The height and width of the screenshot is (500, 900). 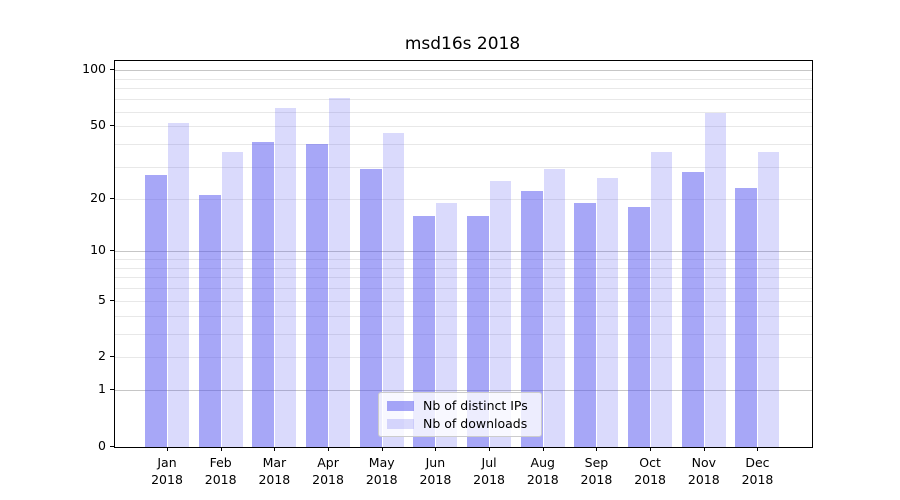 I want to click on downloads-swatch, so click(x=400, y=423).